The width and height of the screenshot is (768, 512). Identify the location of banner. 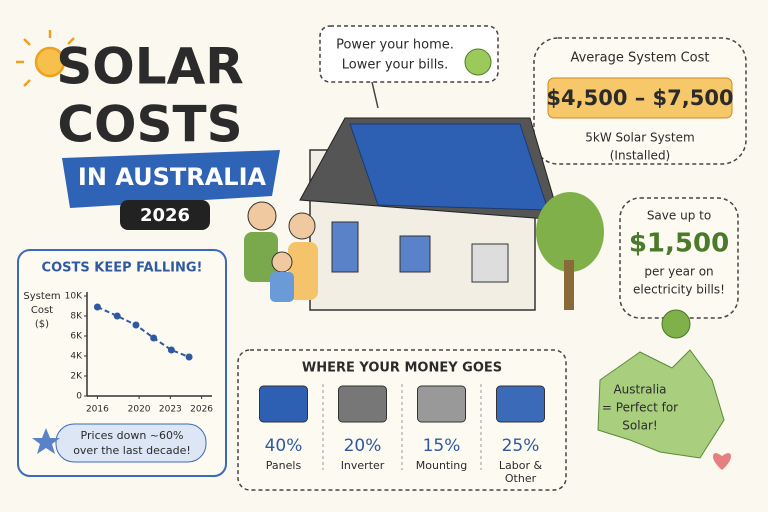
(171, 179).